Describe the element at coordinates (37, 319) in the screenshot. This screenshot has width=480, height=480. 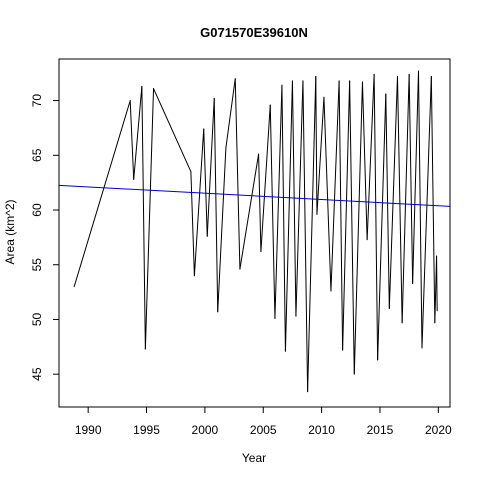
I see `y-tick-label: 50` at that location.